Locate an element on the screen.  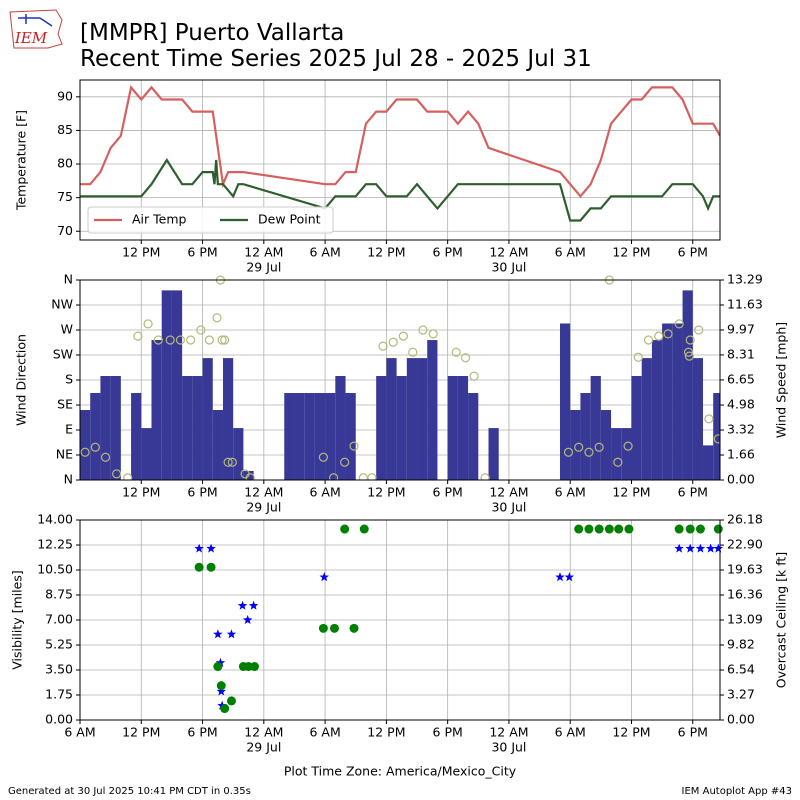
y2-tick-label: 3.27 is located at coordinates (741, 694).